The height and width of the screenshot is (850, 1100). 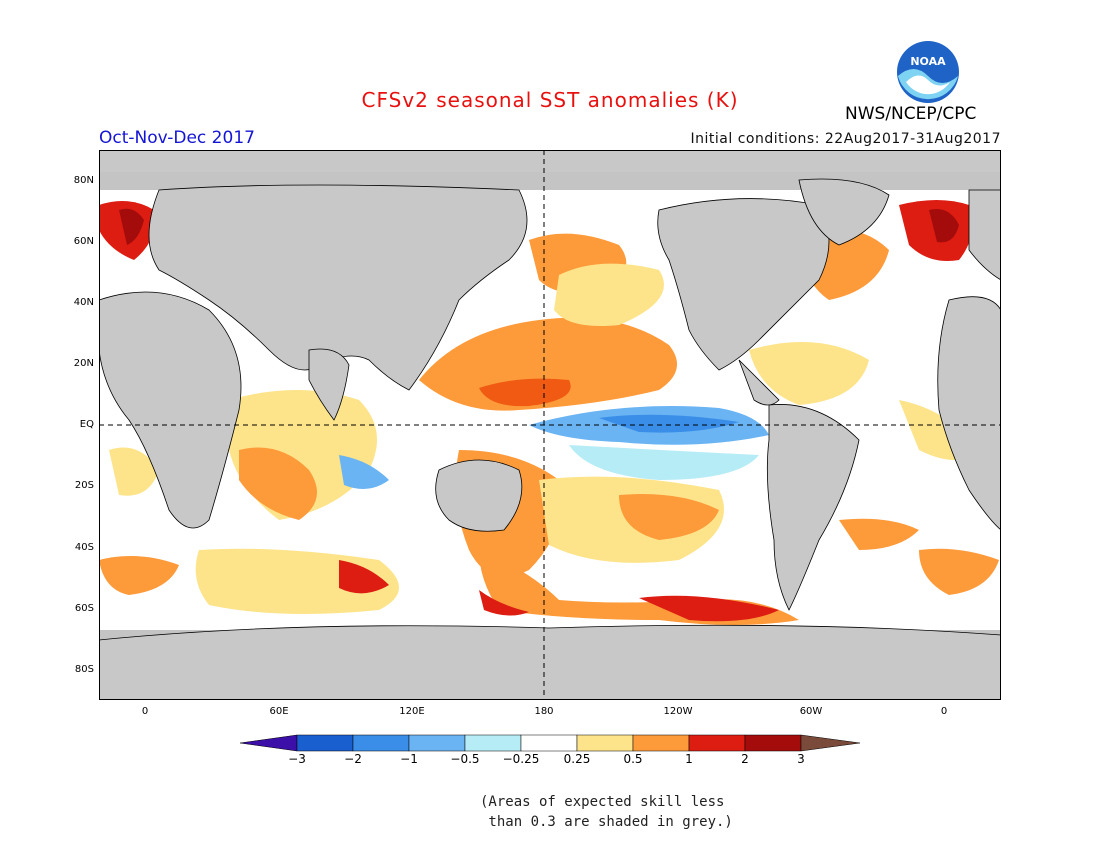 What do you see at coordinates (84, 547) in the screenshot?
I see `lat-tick-label: 40S` at bounding box center [84, 547].